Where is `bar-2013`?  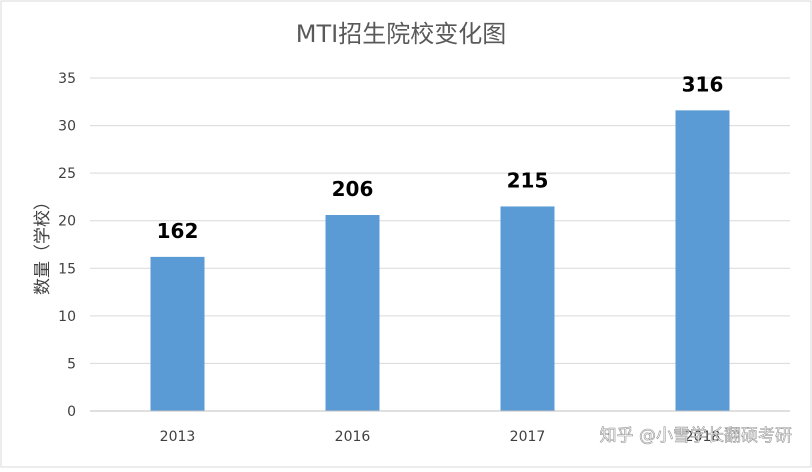
bar-2013 is located at coordinates (177, 333).